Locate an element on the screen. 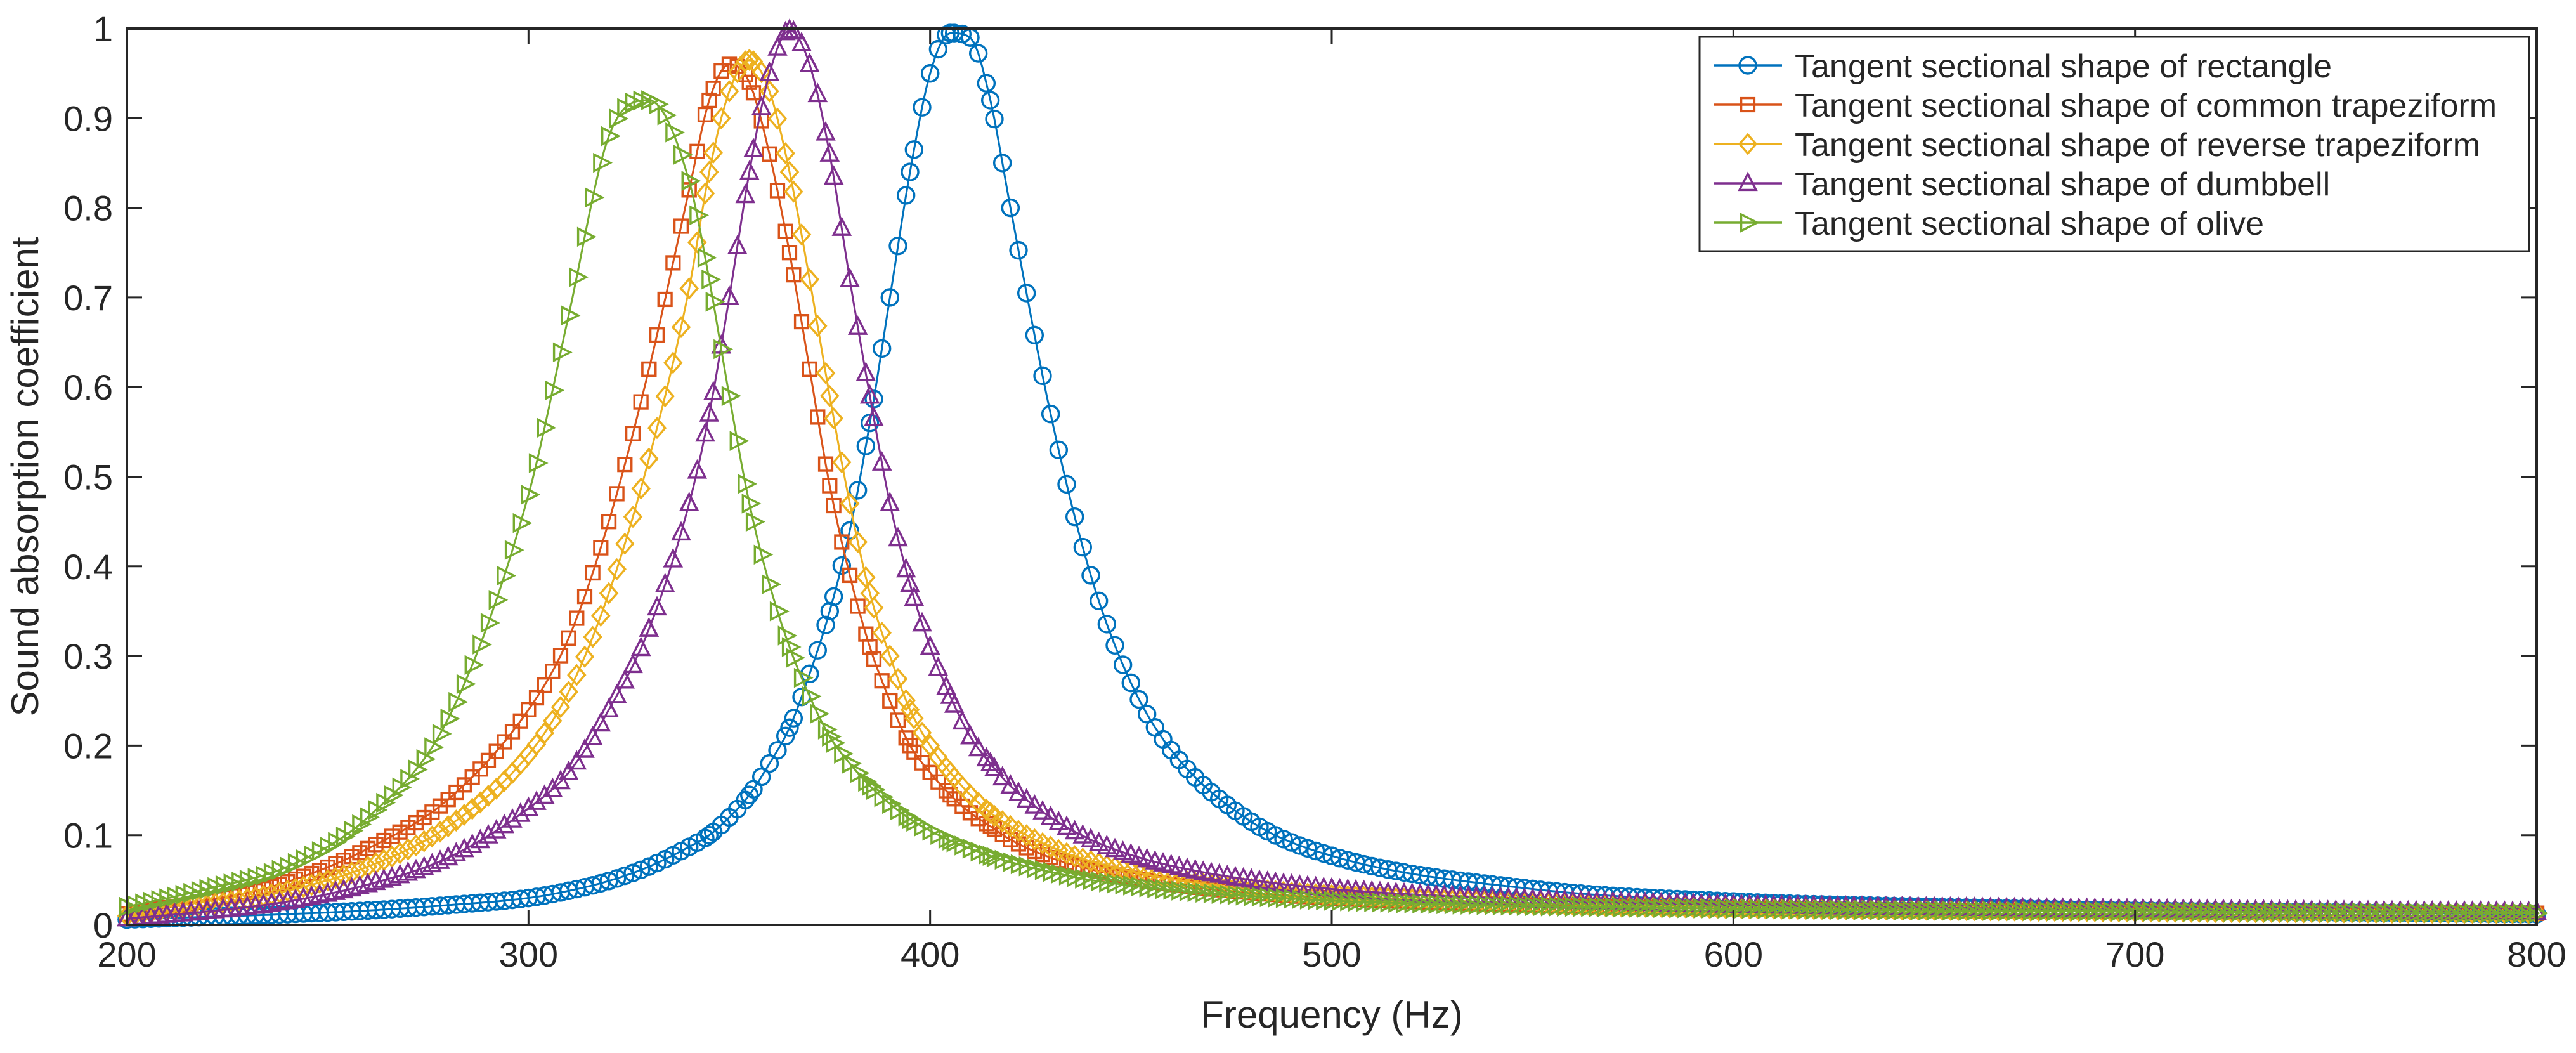 This screenshot has height=1053, width=2576. legend-item: Tangent sectional shape of rectangle is located at coordinates (2023, 66).